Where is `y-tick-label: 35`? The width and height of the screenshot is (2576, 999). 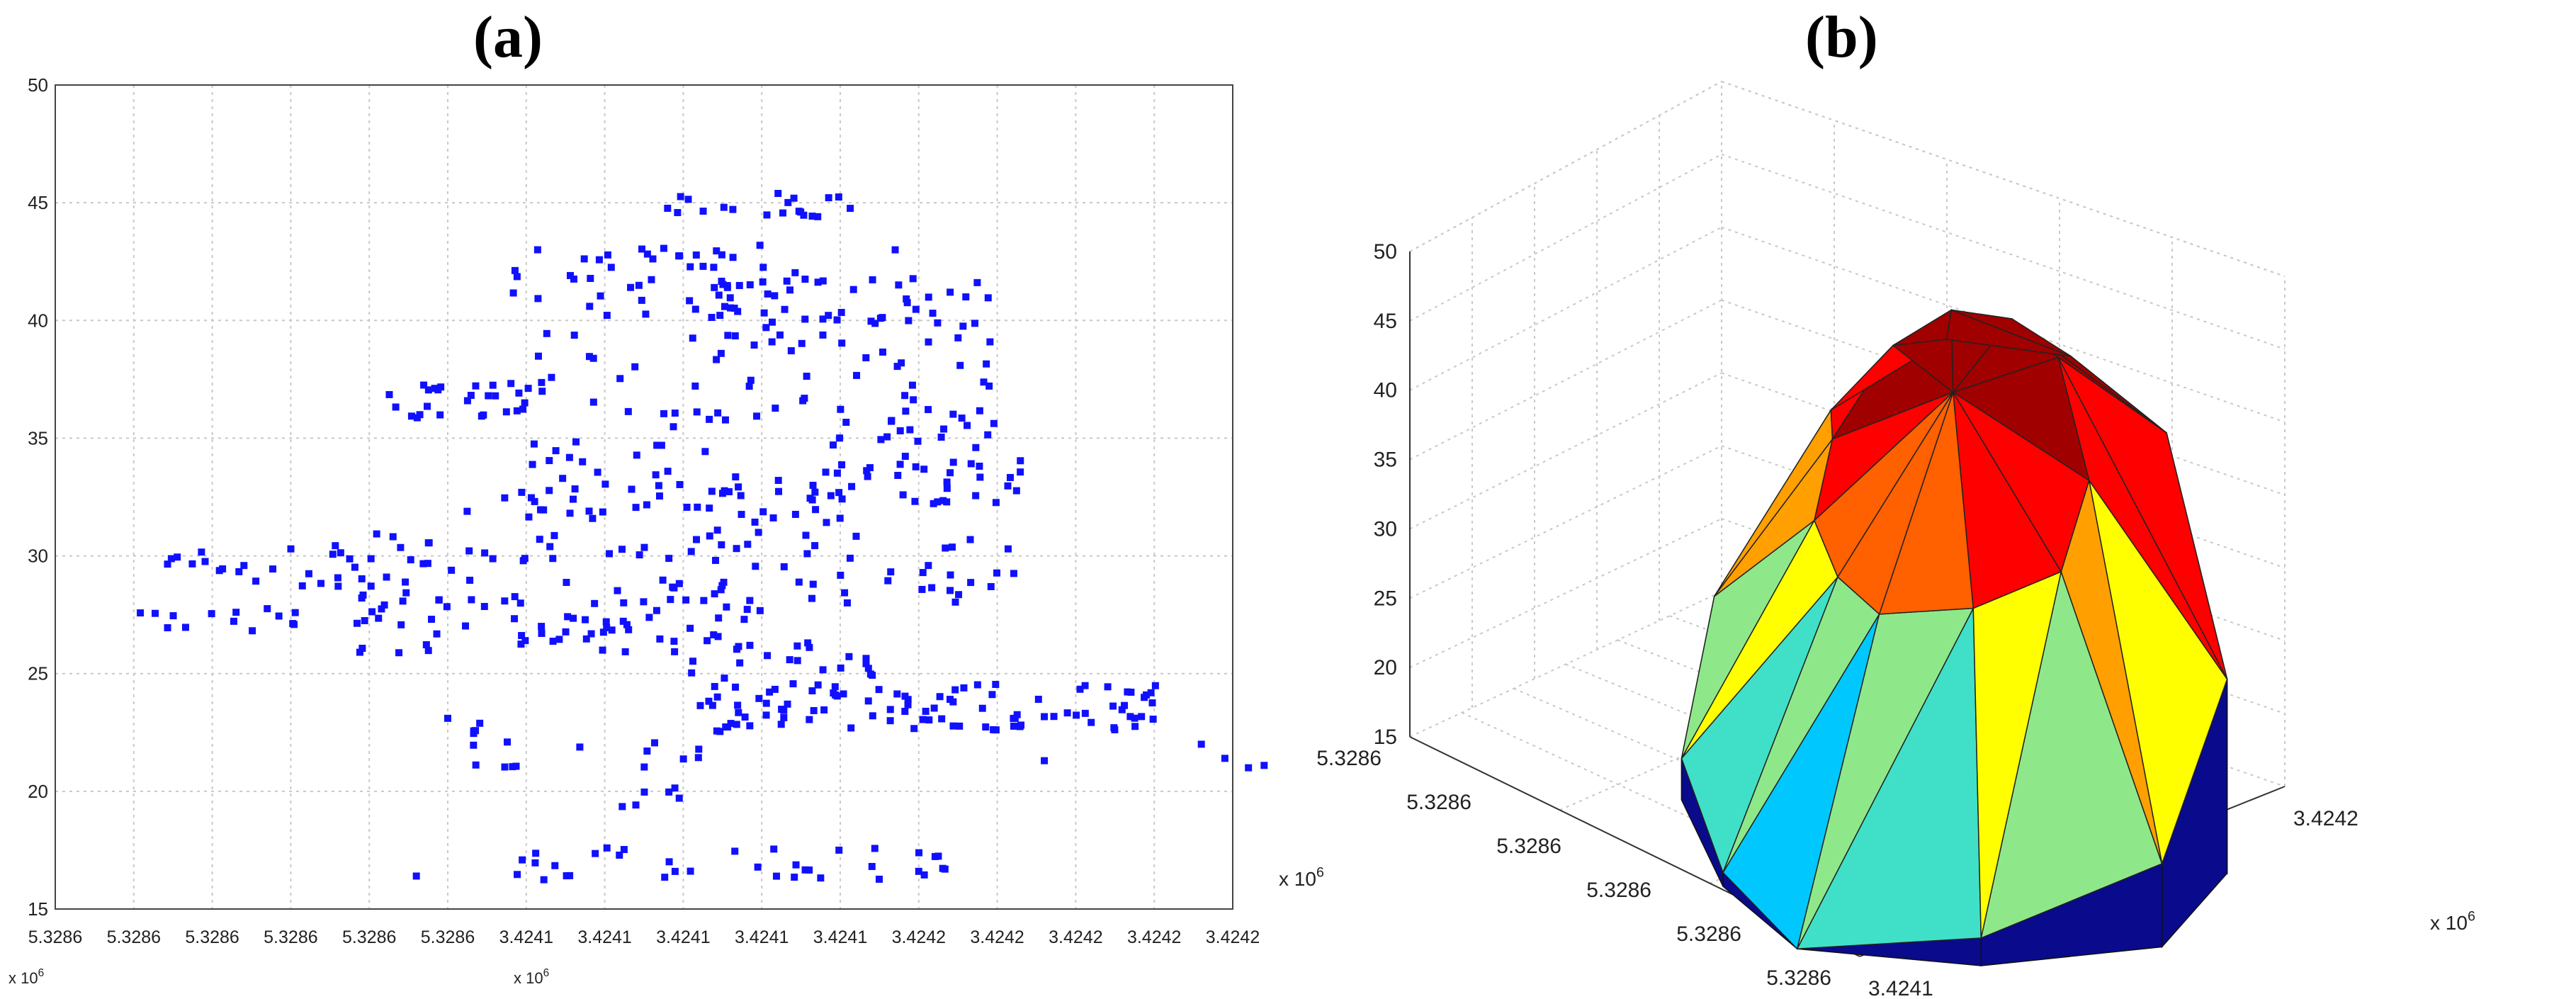 y-tick-label: 35 is located at coordinates (38, 437).